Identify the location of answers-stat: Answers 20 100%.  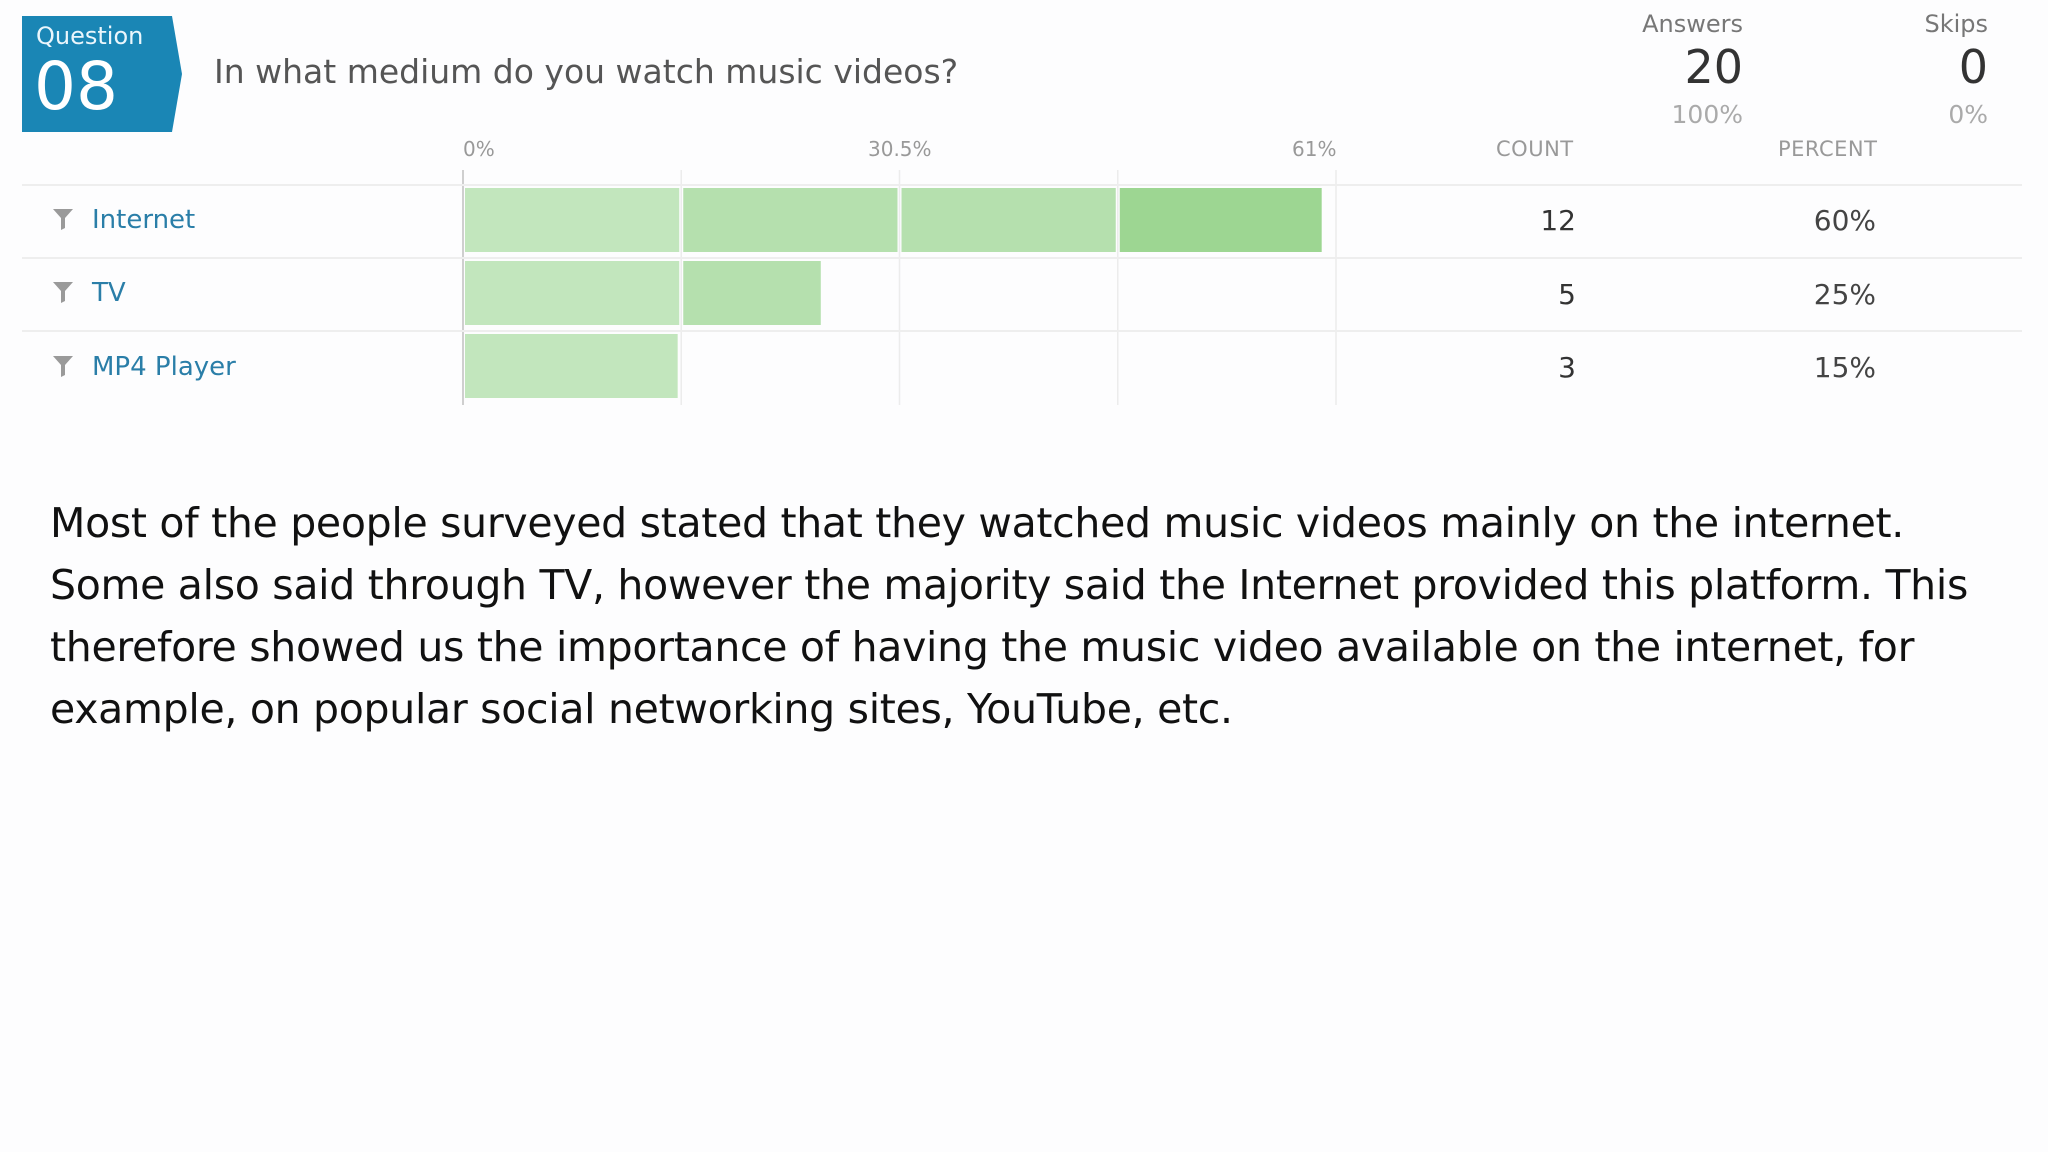
(1692, 69).